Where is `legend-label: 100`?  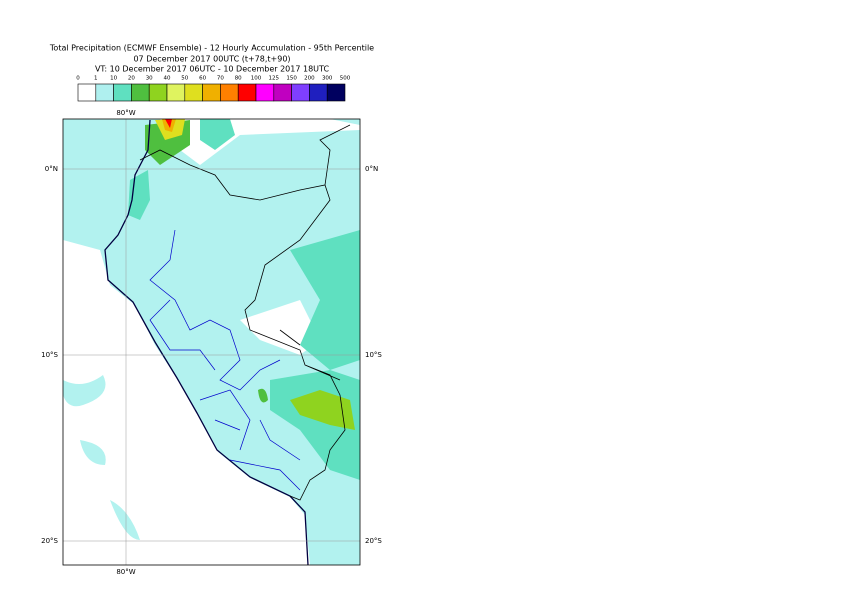
legend-label: 100 is located at coordinates (256, 79).